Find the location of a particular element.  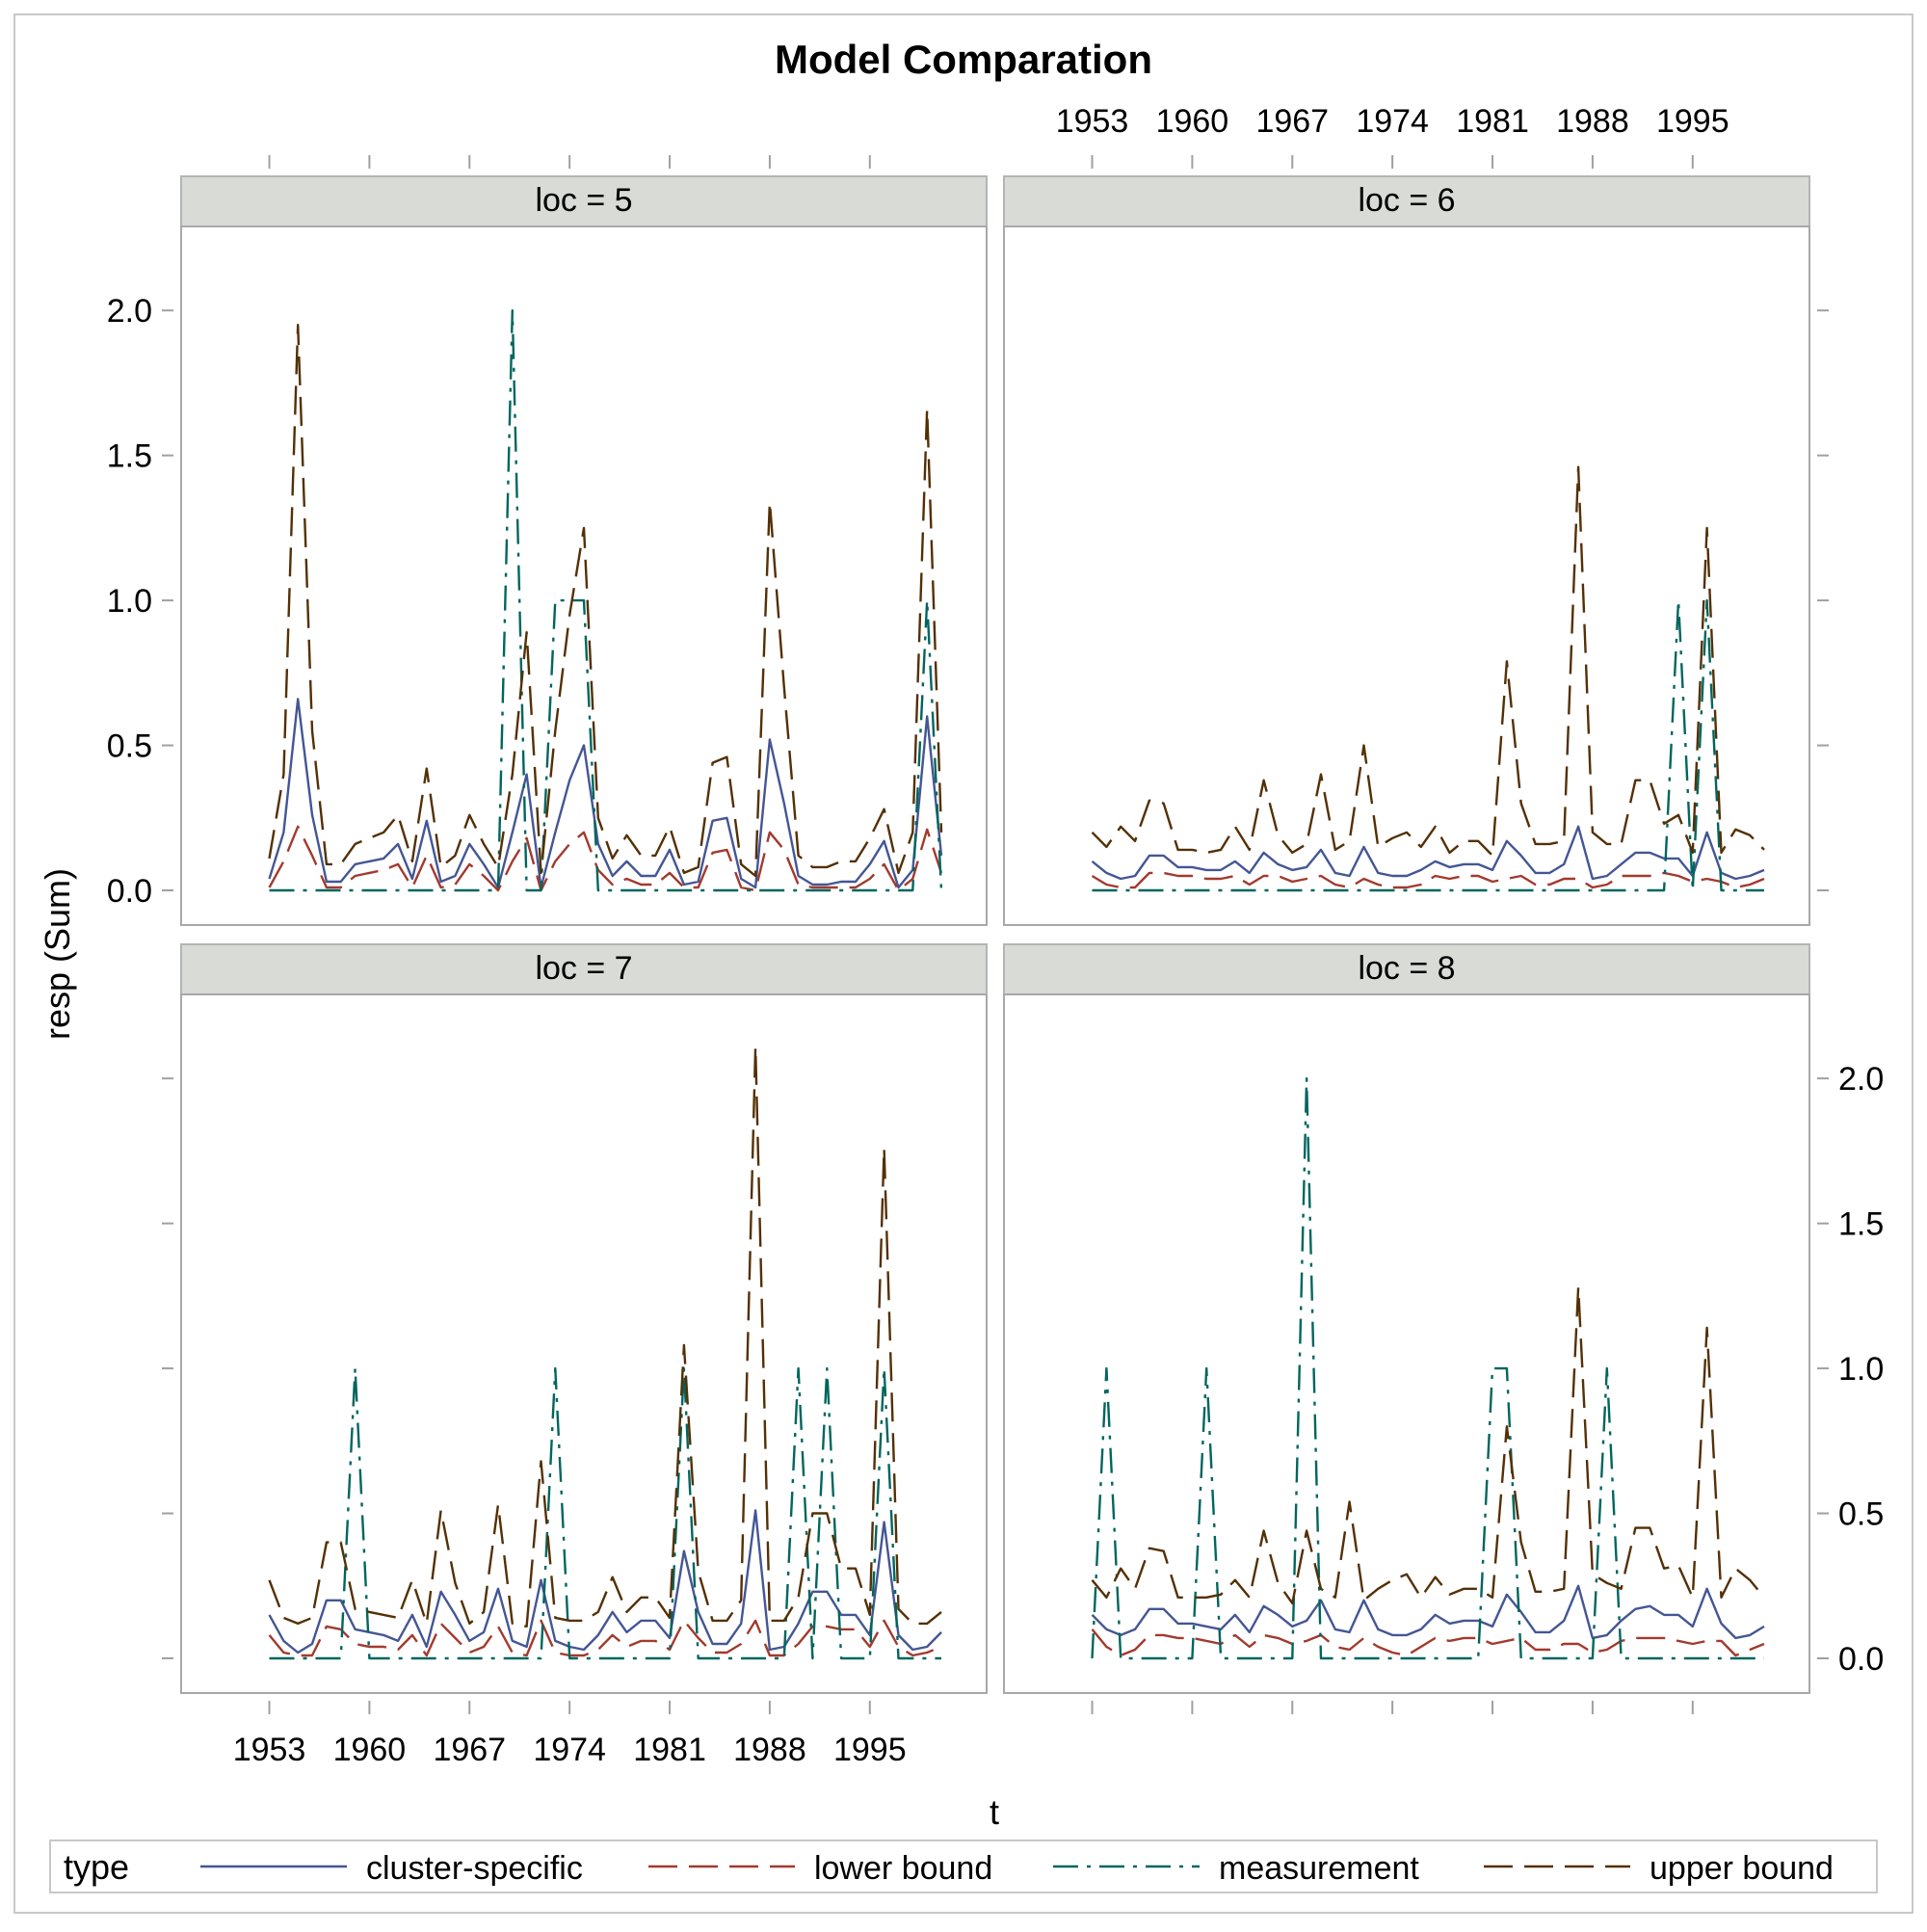

legend-item-lower-bound: lower bound is located at coordinates (820, 1868).